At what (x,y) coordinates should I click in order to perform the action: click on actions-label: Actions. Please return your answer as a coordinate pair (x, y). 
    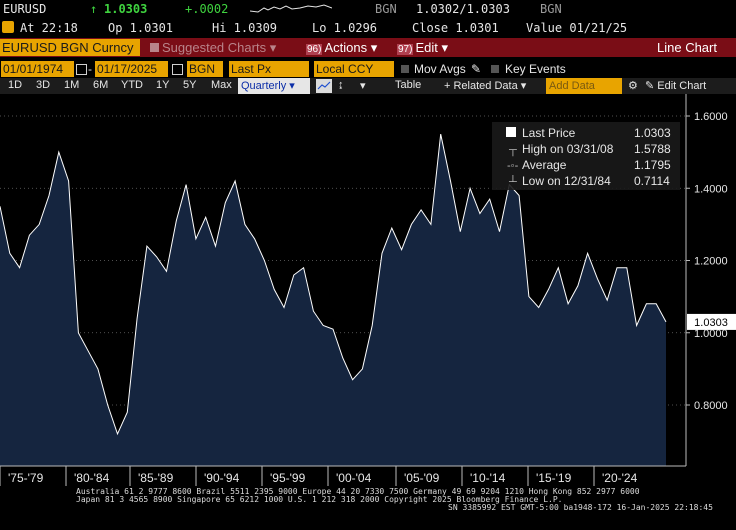
    Looking at the image, I should click on (346, 47).